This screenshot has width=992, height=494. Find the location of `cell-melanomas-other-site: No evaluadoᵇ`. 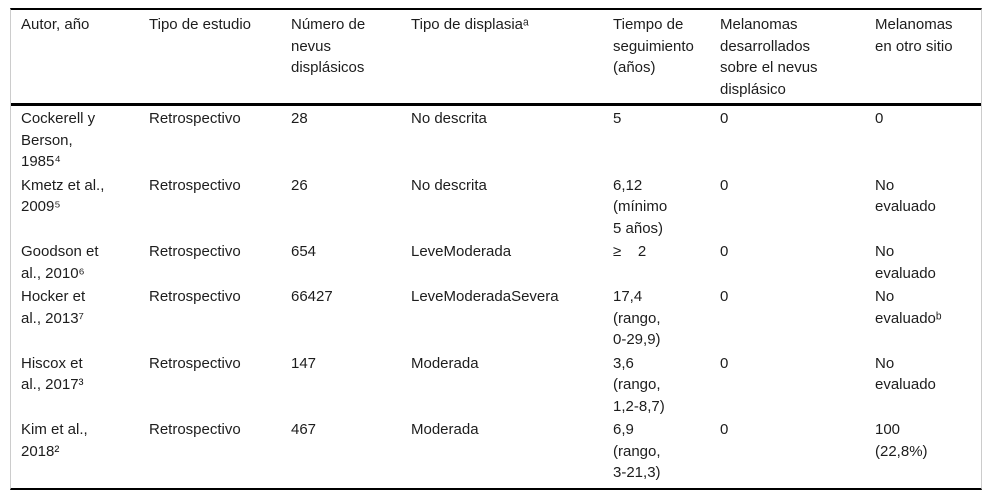

cell-melanomas-other-site: No evaluadoᵇ is located at coordinates (908, 307).